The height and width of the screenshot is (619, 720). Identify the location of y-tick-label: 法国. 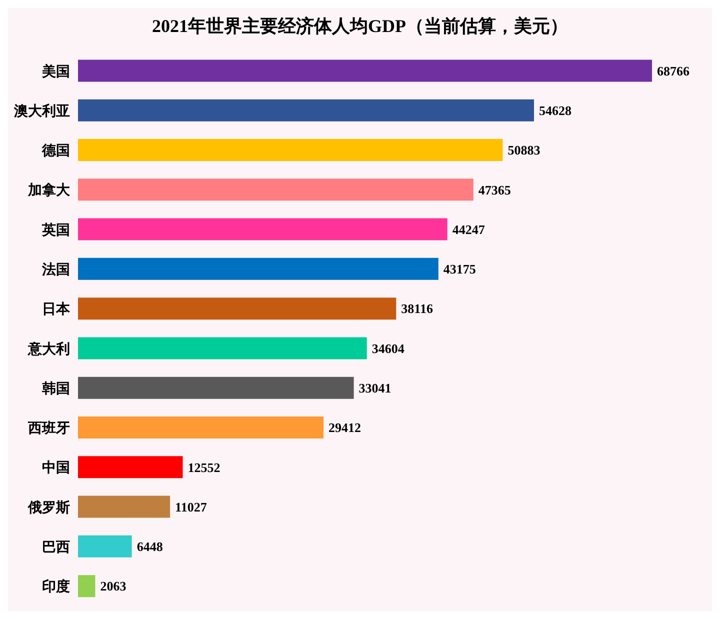
(55, 270).